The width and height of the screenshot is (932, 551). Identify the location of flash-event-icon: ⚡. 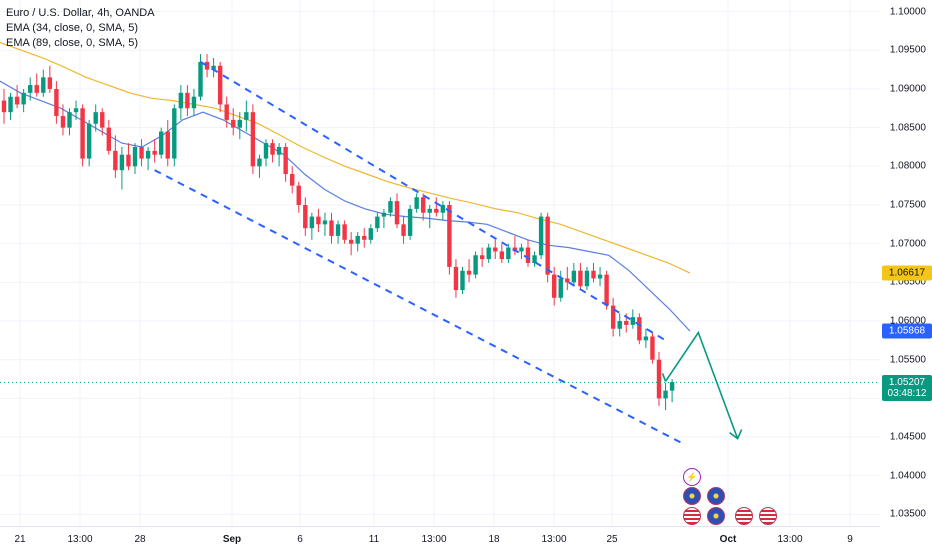
(692, 477).